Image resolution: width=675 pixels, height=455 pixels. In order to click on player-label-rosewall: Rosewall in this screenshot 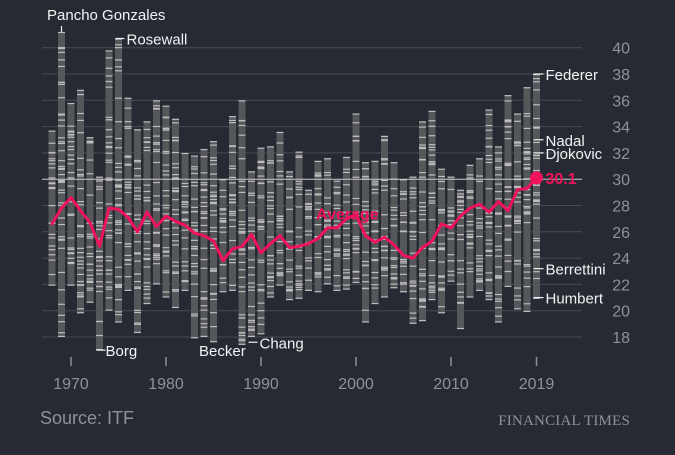, I will do `click(151, 39)`.